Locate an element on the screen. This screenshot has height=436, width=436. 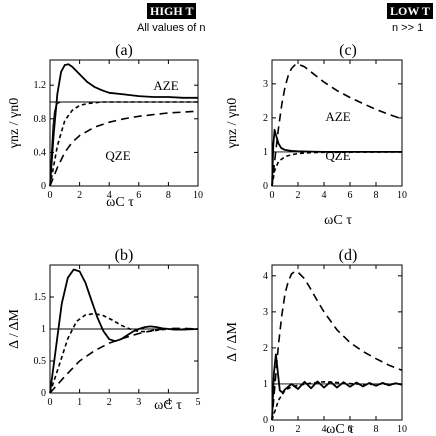
y-tick-label: 1.5 is located at coordinates (40, 297).